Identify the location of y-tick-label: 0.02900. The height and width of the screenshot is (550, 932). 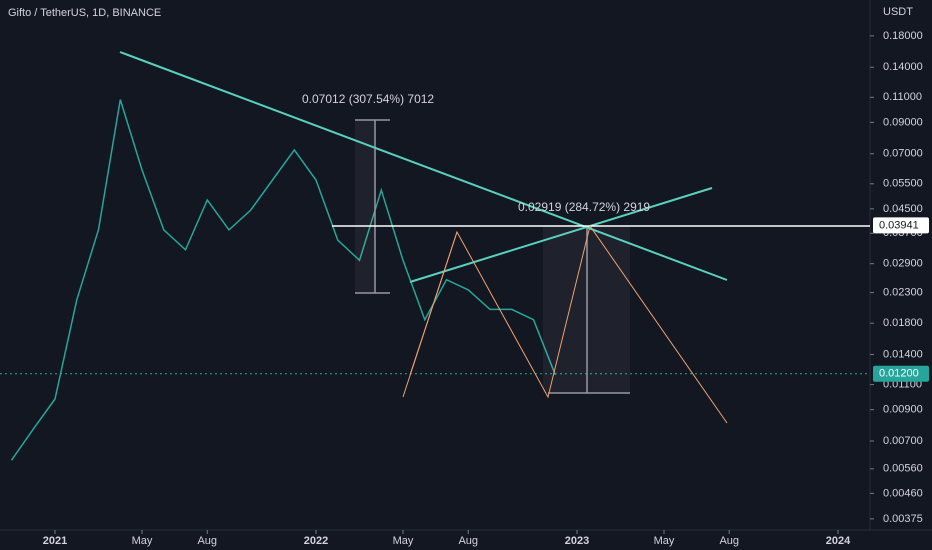
(903, 264).